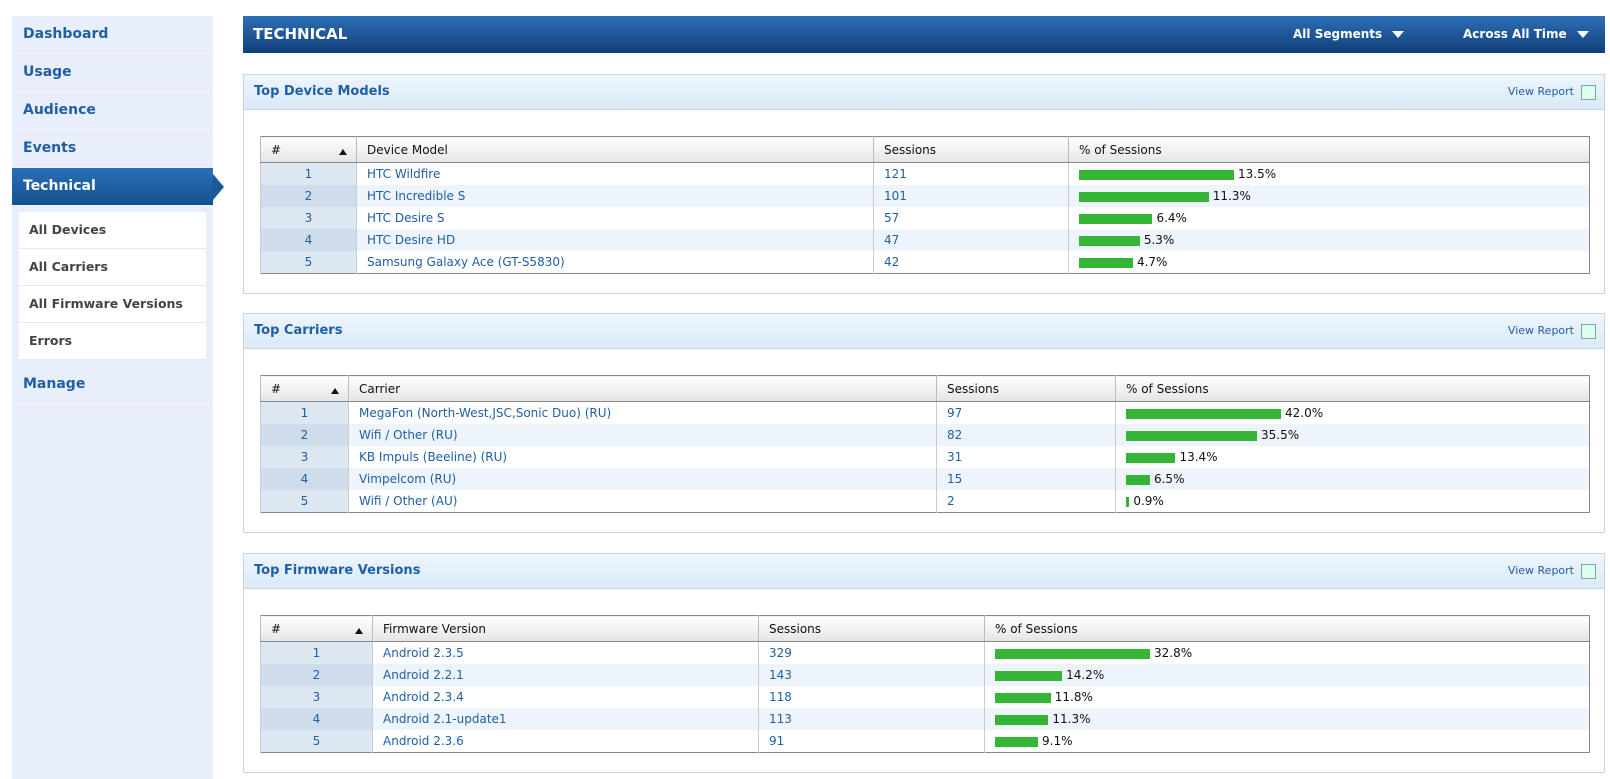 This screenshot has height=779, width=1610. Describe the element at coordinates (565, 719) in the screenshot. I see `name-link: Android 2.1-update1` at that location.